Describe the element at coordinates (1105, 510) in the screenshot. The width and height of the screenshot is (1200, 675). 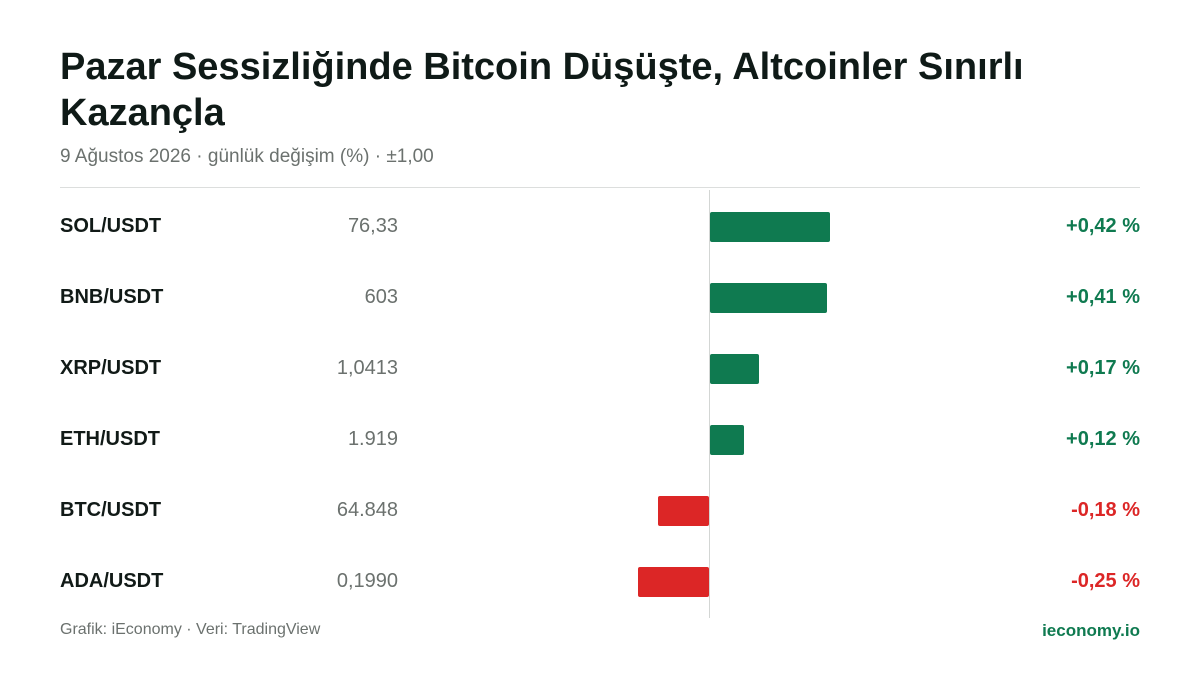
I see `change-label: -0,18 %` at that location.